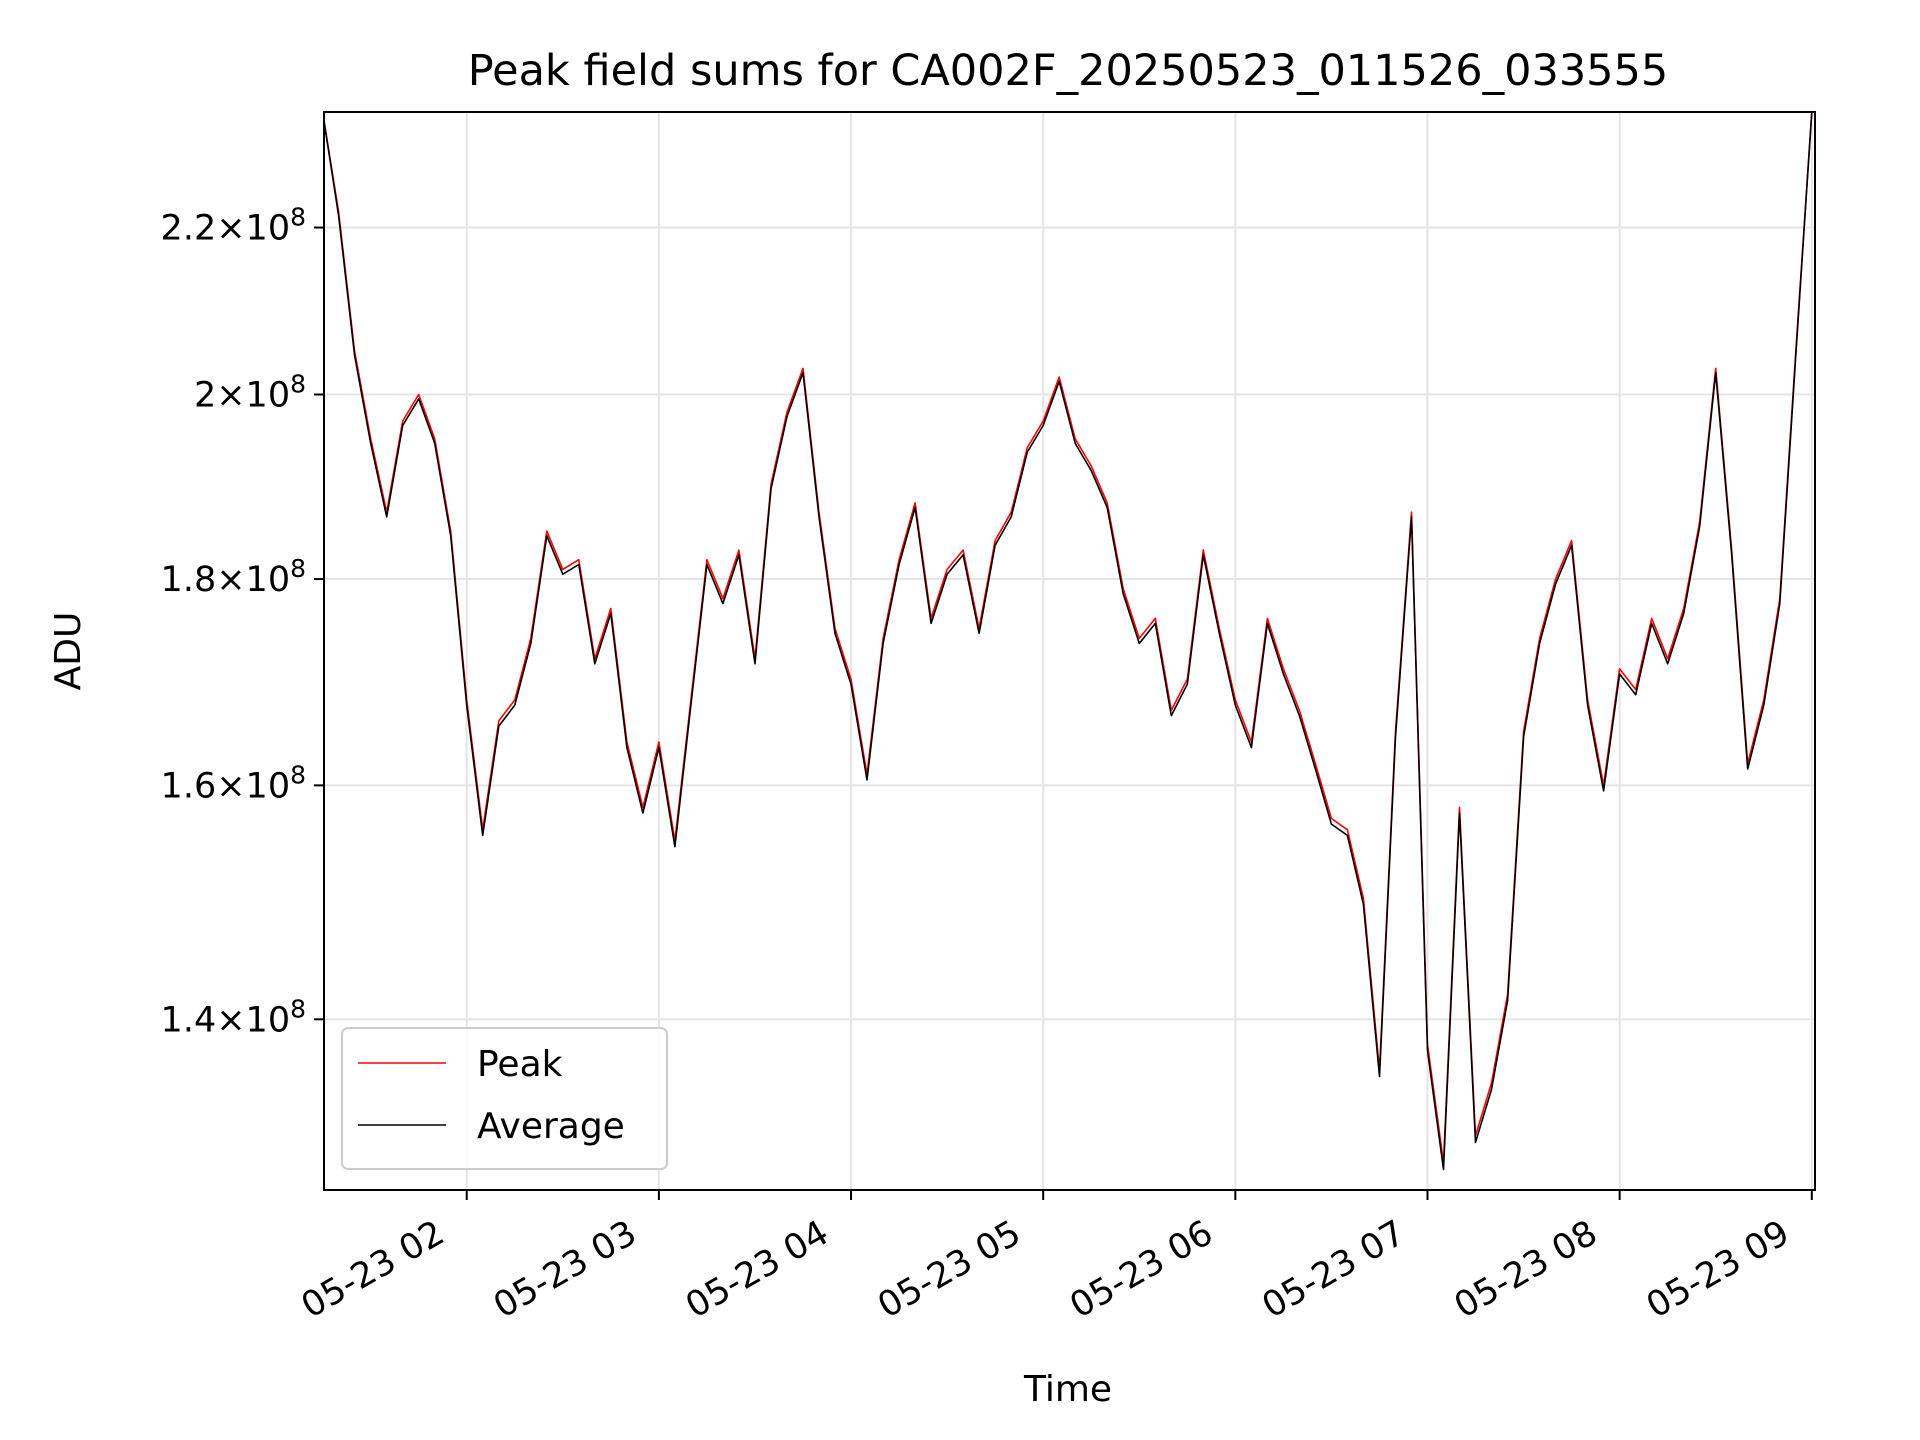 This screenshot has height=1440, width=1920. I want to click on y-axis: 1.4×108 1.6×108 1.8×108 2×108 2.2×108, so click(242, 621).